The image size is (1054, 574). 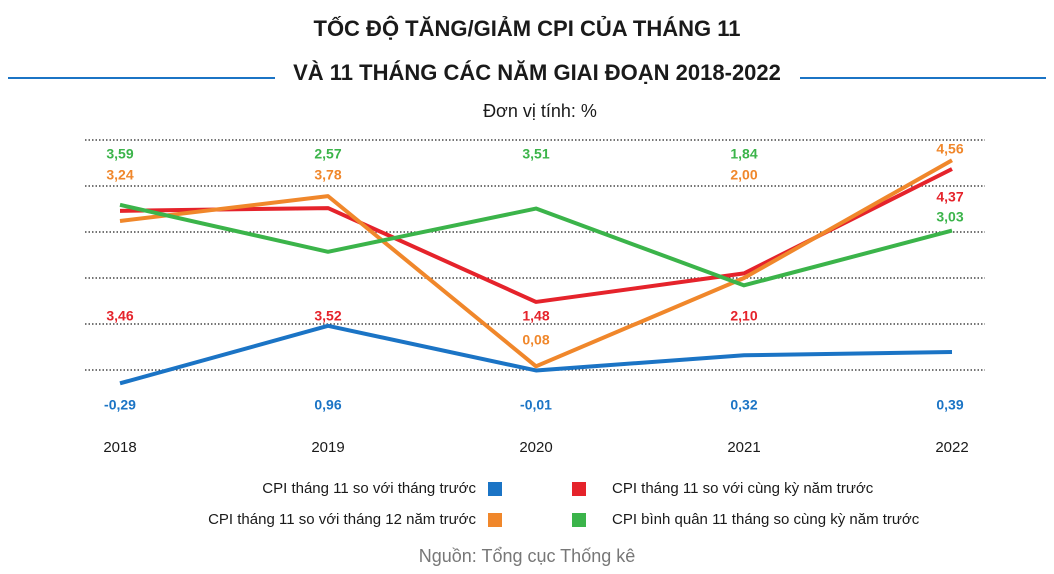 I want to click on value-label: 2,10, so click(x=743, y=316).